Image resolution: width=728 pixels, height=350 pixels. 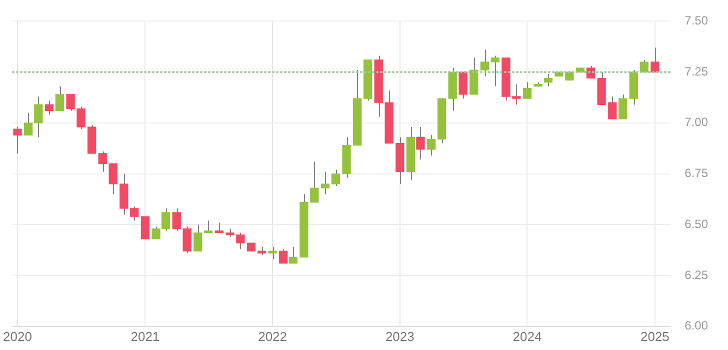 I want to click on x-tick-label: 2021, so click(x=145, y=336).